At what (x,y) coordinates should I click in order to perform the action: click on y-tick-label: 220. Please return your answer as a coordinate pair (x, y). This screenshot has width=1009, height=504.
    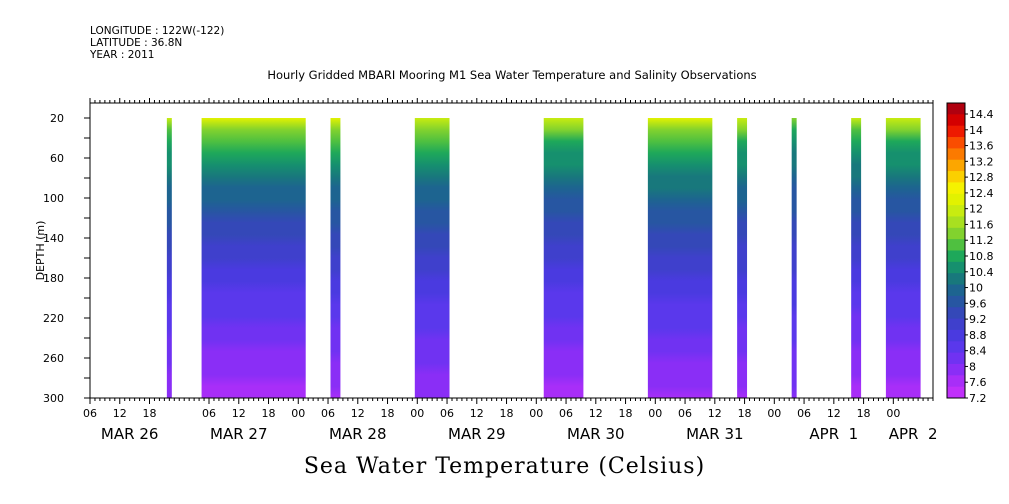
    Looking at the image, I should click on (53, 318).